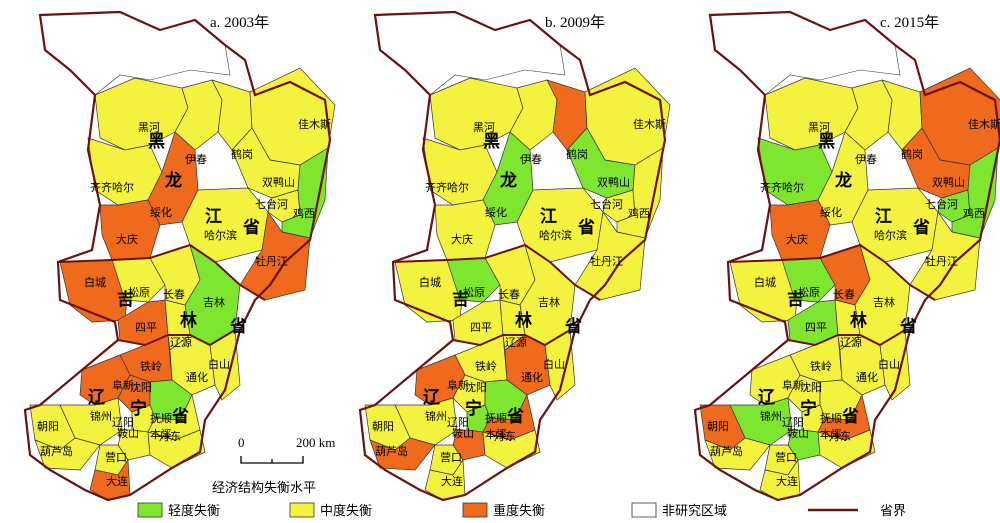  Describe the element at coordinates (346, 511) in the screenshot. I see `legend-label-moderate: 中度失衡` at that location.